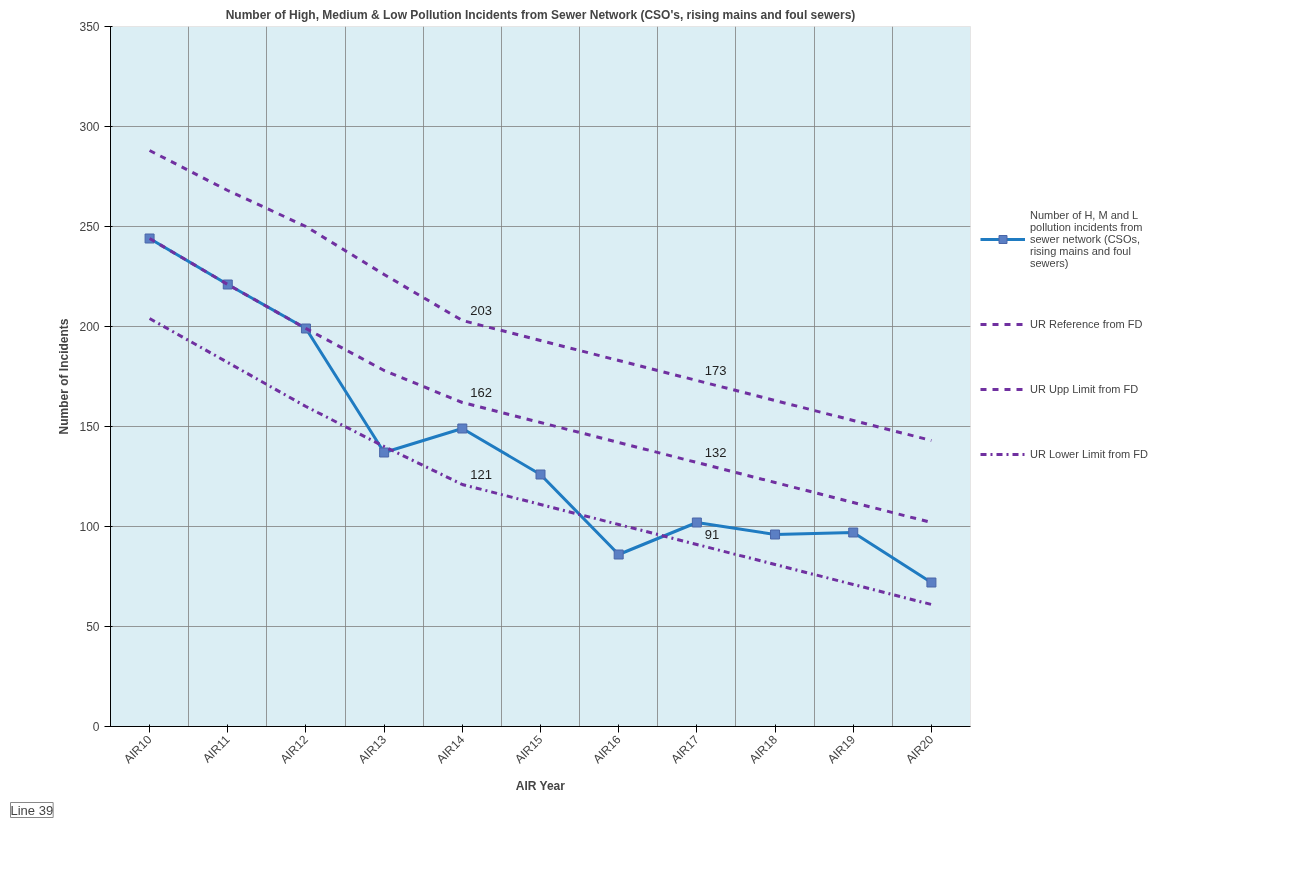  I want to click on text: Line 39, so click(32, 810).